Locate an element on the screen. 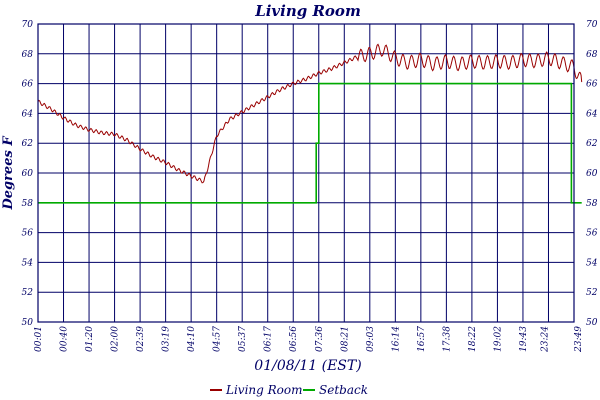 This screenshot has width=600, height=400. y-tick-labels-right: 50 52 54 56 58 60 62 64 66 68 70 is located at coordinates (592, 174).